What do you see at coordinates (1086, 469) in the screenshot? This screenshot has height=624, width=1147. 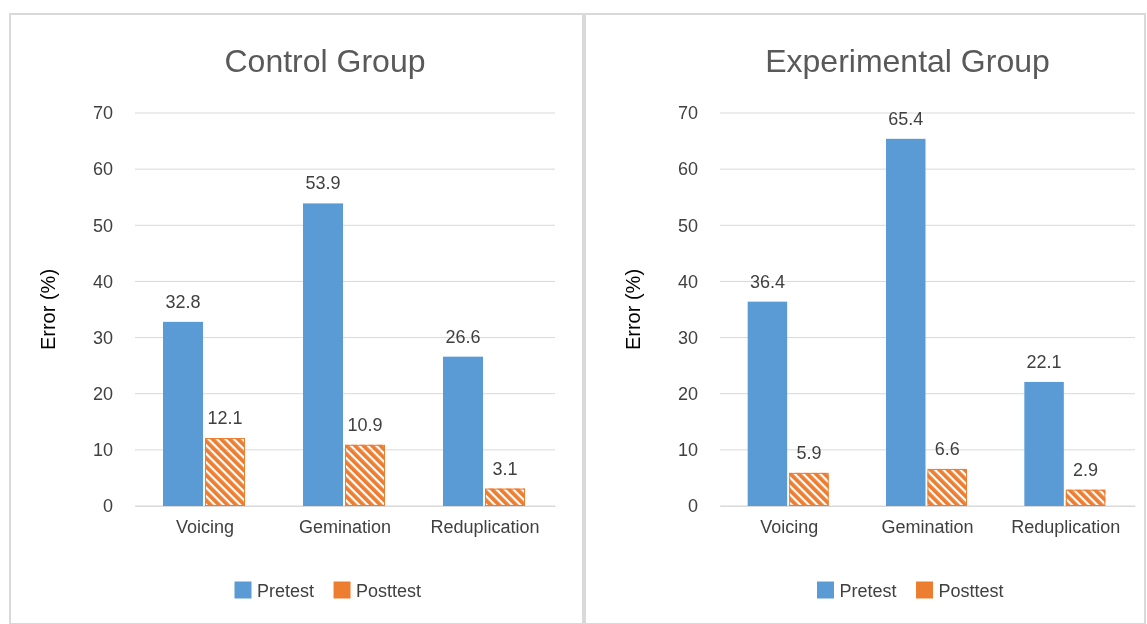 I see `data-label: 2.9` at bounding box center [1086, 469].